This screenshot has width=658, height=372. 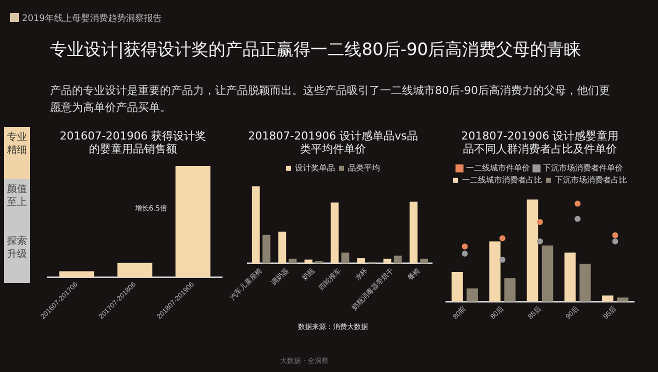 What do you see at coordinates (316, 50) in the screenshot?
I see `text: 专业设计|获得设计奖的产品正赢得一二线80后-90后高消费父母的青睐` at bounding box center [316, 50].